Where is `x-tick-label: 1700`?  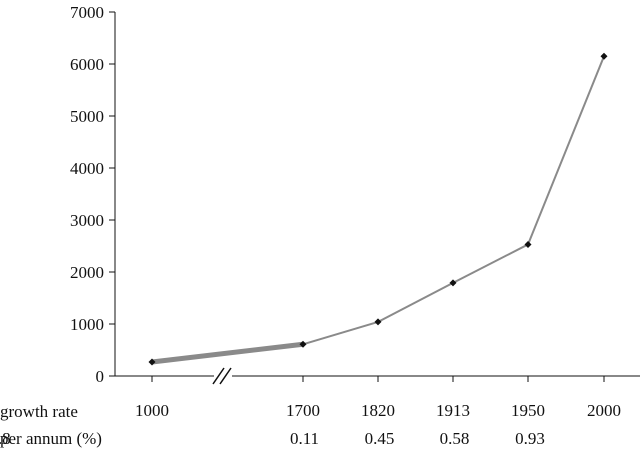
x-tick-label: 1700 is located at coordinates (303, 410).